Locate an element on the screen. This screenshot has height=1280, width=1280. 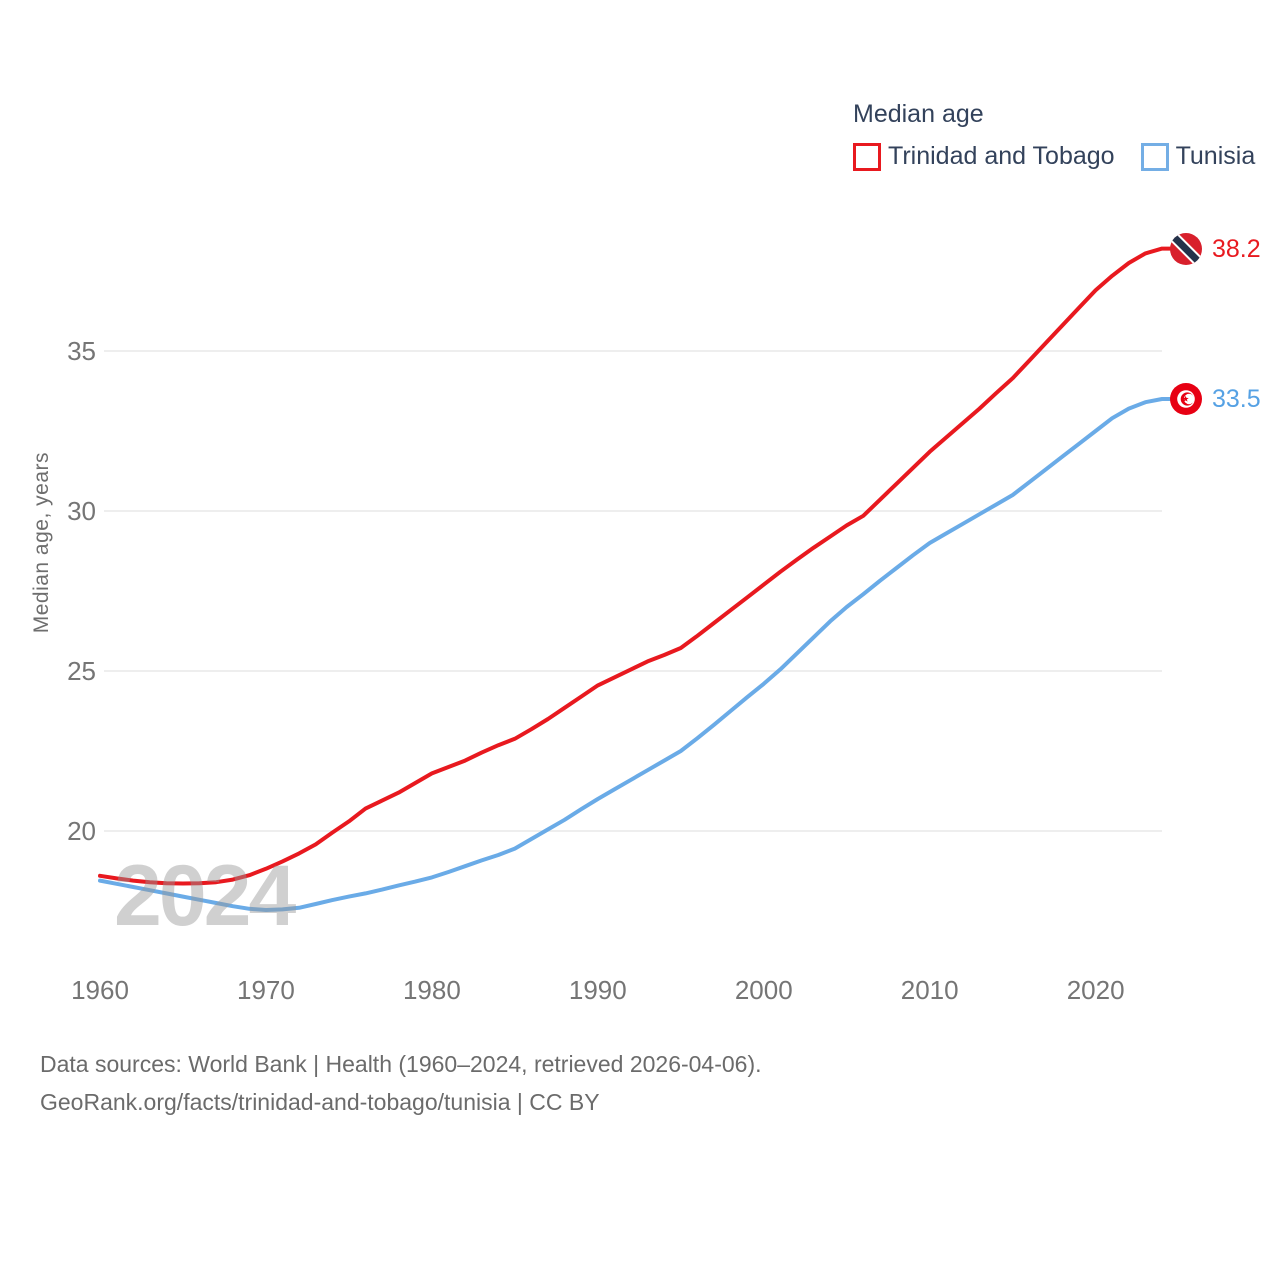
y-tick-label: 25 is located at coordinates (81, 671).